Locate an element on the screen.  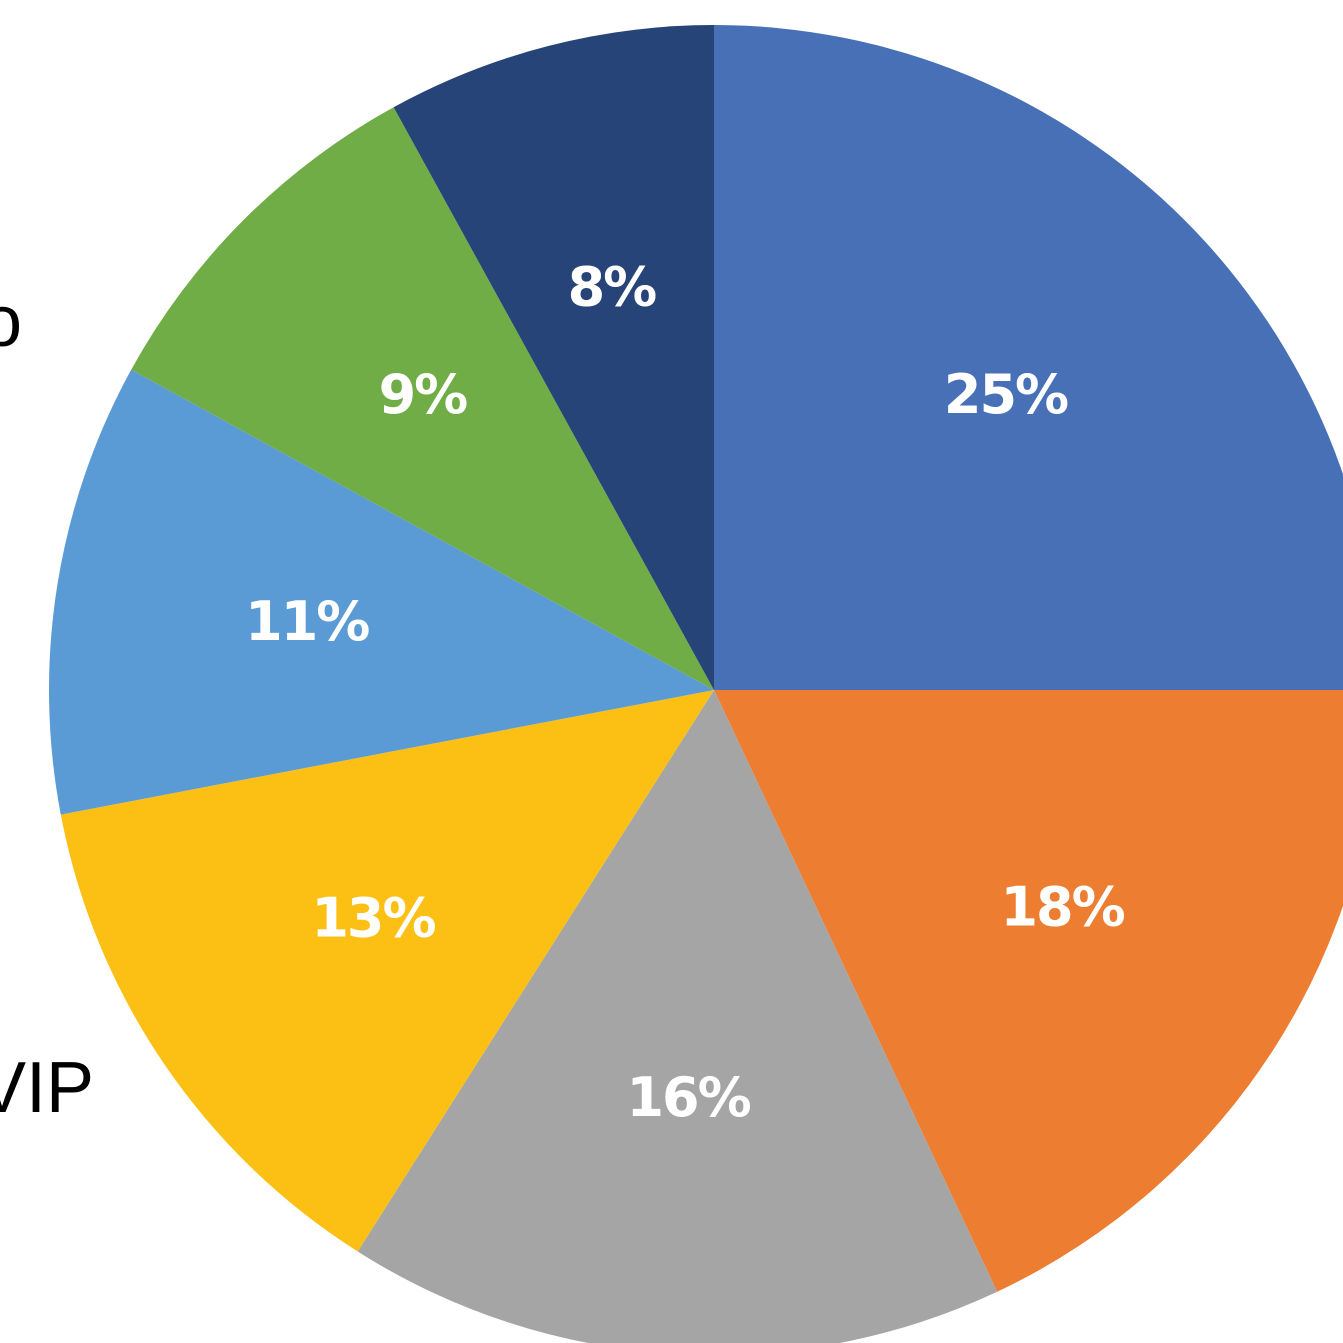
slice-label-4: 13% is located at coordinates (373, 917).